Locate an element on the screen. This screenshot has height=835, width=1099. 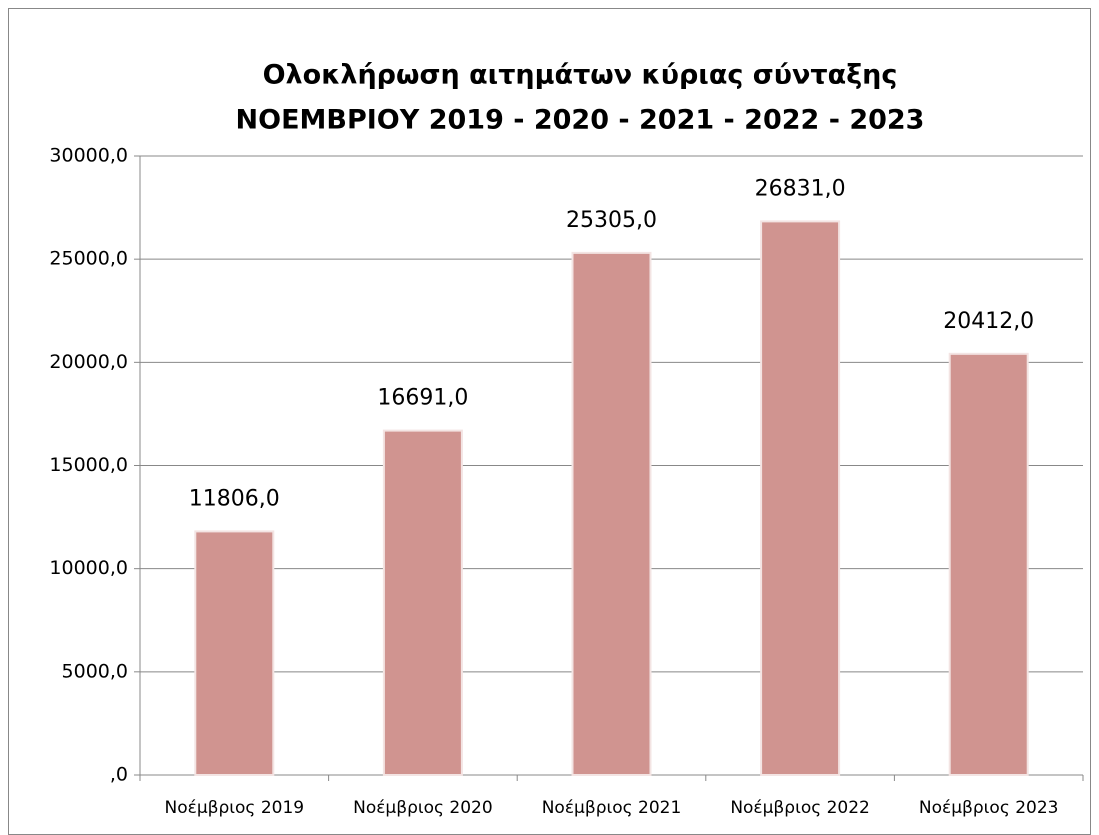
x-tick-label: Νοέμβριος 2020 is located at coordinates (423, 808).